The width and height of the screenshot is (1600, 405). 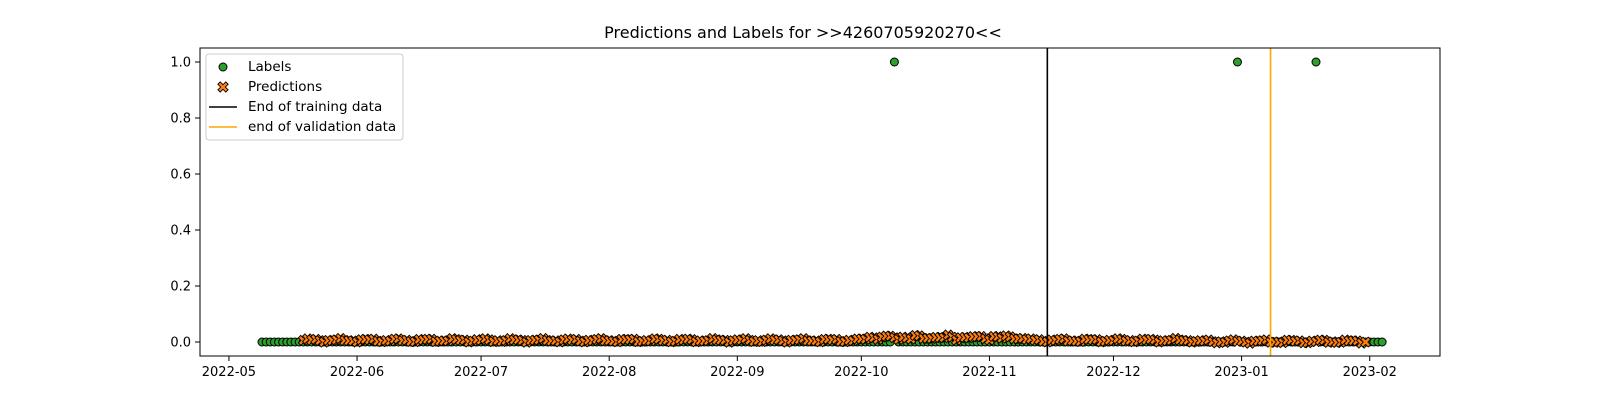 What do you see at coordinates (1370, 372) in the screenshot?
I see `x-tick-label: 2023-02` at bounding box center [1370, 372].